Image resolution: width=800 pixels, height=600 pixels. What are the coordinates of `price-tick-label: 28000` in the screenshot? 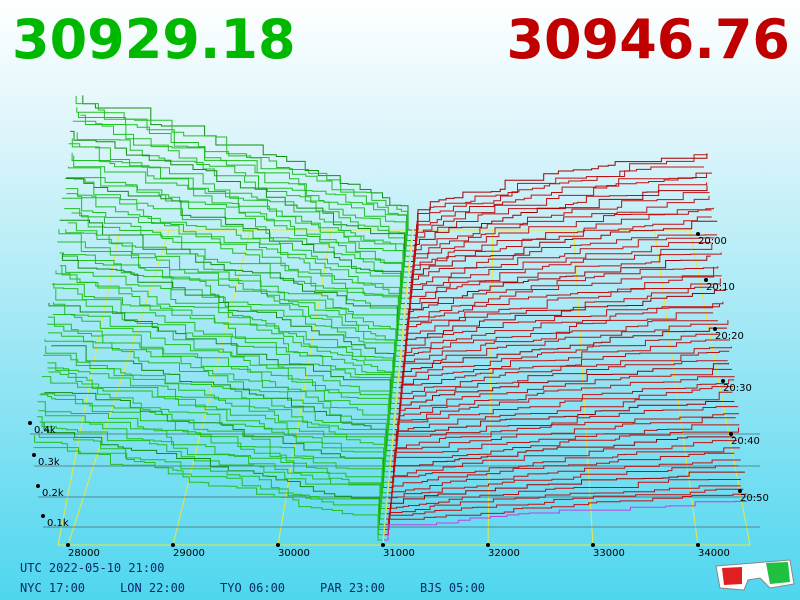 It's located at (84, 553).